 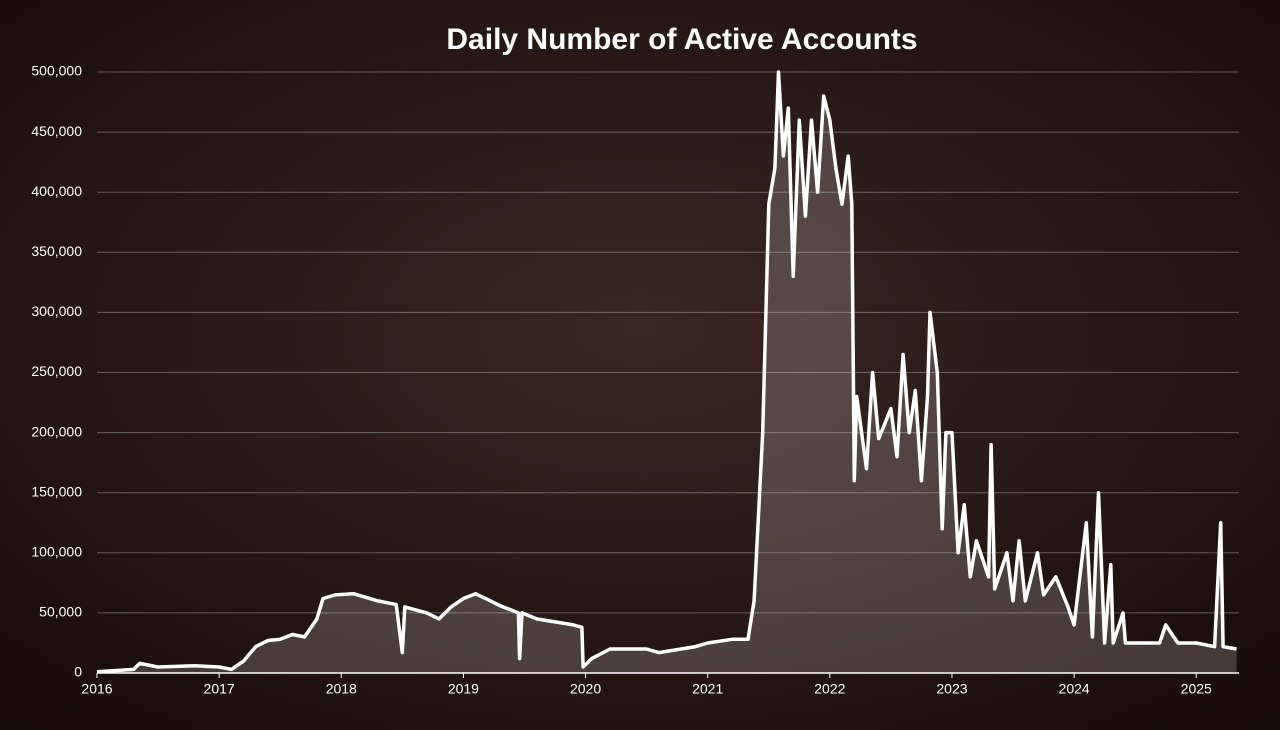 What do you see at coordinates (56, 431) in the screenshot?
I see `y-tick-label: 200,000` at bounding box center [56, 431].